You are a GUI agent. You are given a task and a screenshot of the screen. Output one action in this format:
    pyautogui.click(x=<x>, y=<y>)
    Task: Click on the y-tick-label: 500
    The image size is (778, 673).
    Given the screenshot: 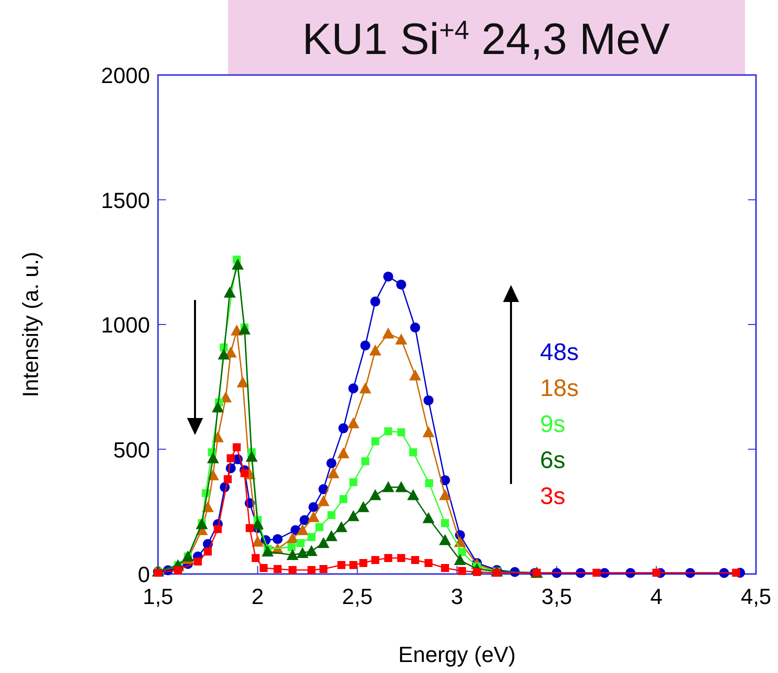 What is the action you would take?
    pyautogui.click(x=131, y=449)
    